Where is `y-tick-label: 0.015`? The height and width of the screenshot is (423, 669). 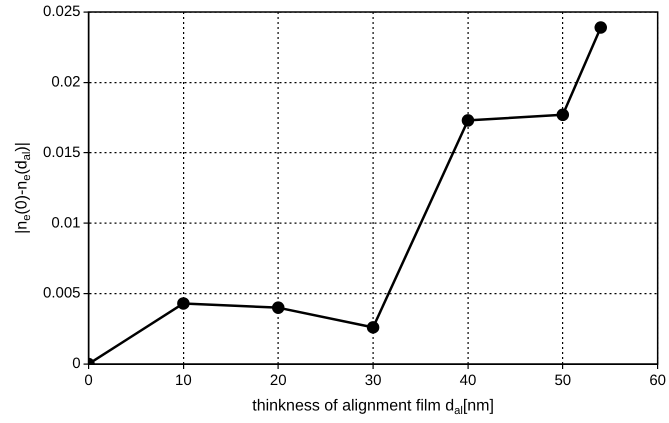
y-tick-label: 0.015 is located at coordinates (61, 152).